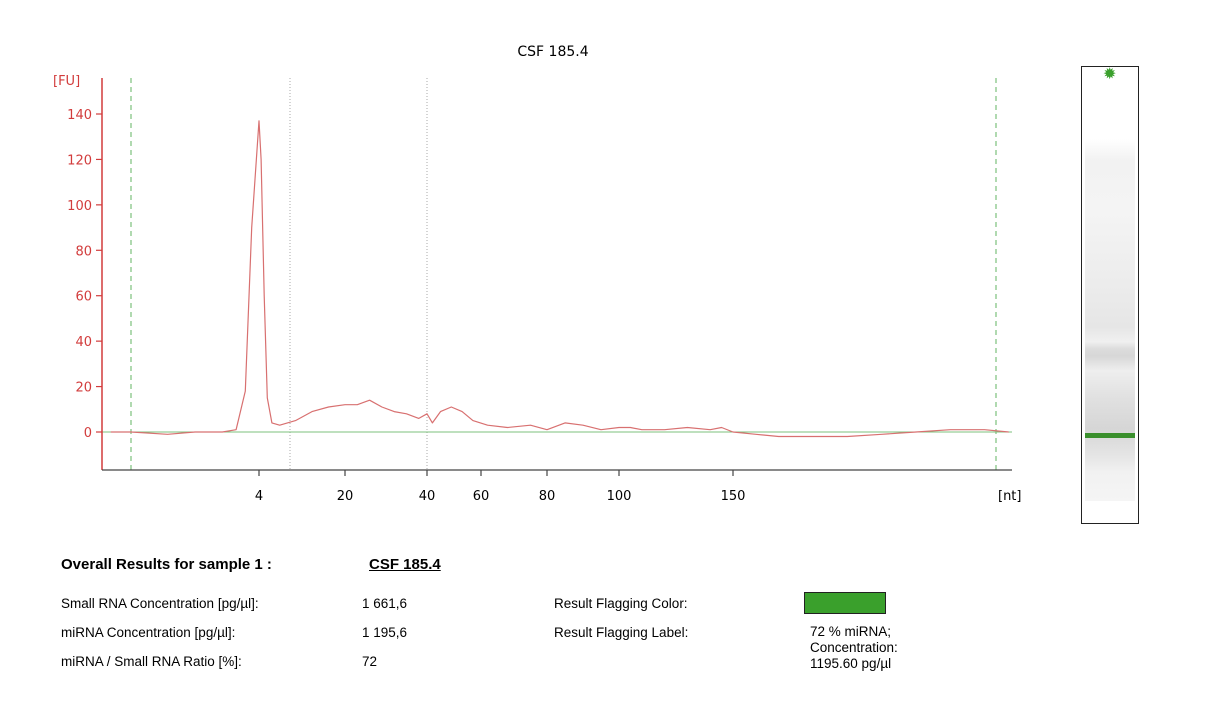 Image resolution: width=1212 pixels, height=710 pixels. What do you see at coordinates (385, 632) in the screenshot?
I see `mirna-concentration-value: 1 195,6` at bounding box center [385, 632].